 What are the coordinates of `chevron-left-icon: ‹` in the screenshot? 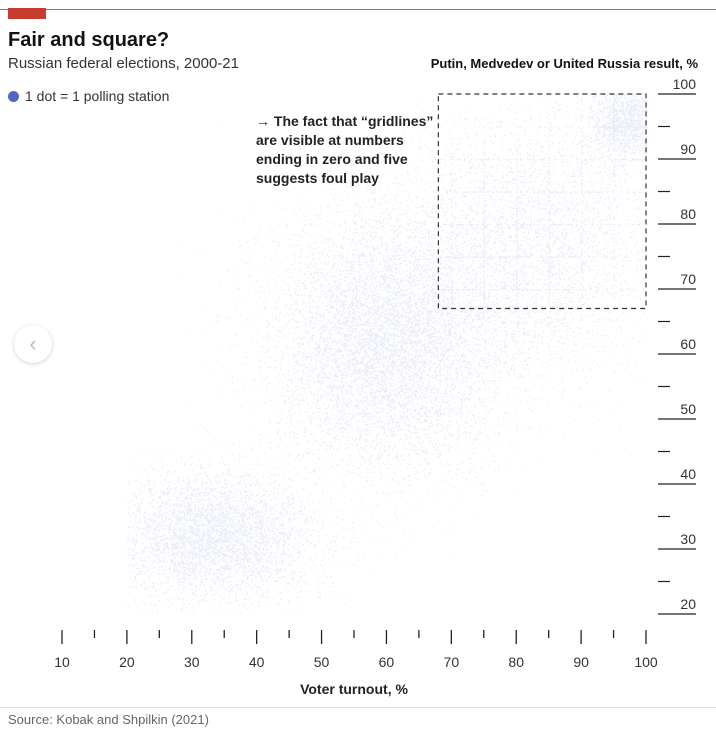 It's located at (33, 343).